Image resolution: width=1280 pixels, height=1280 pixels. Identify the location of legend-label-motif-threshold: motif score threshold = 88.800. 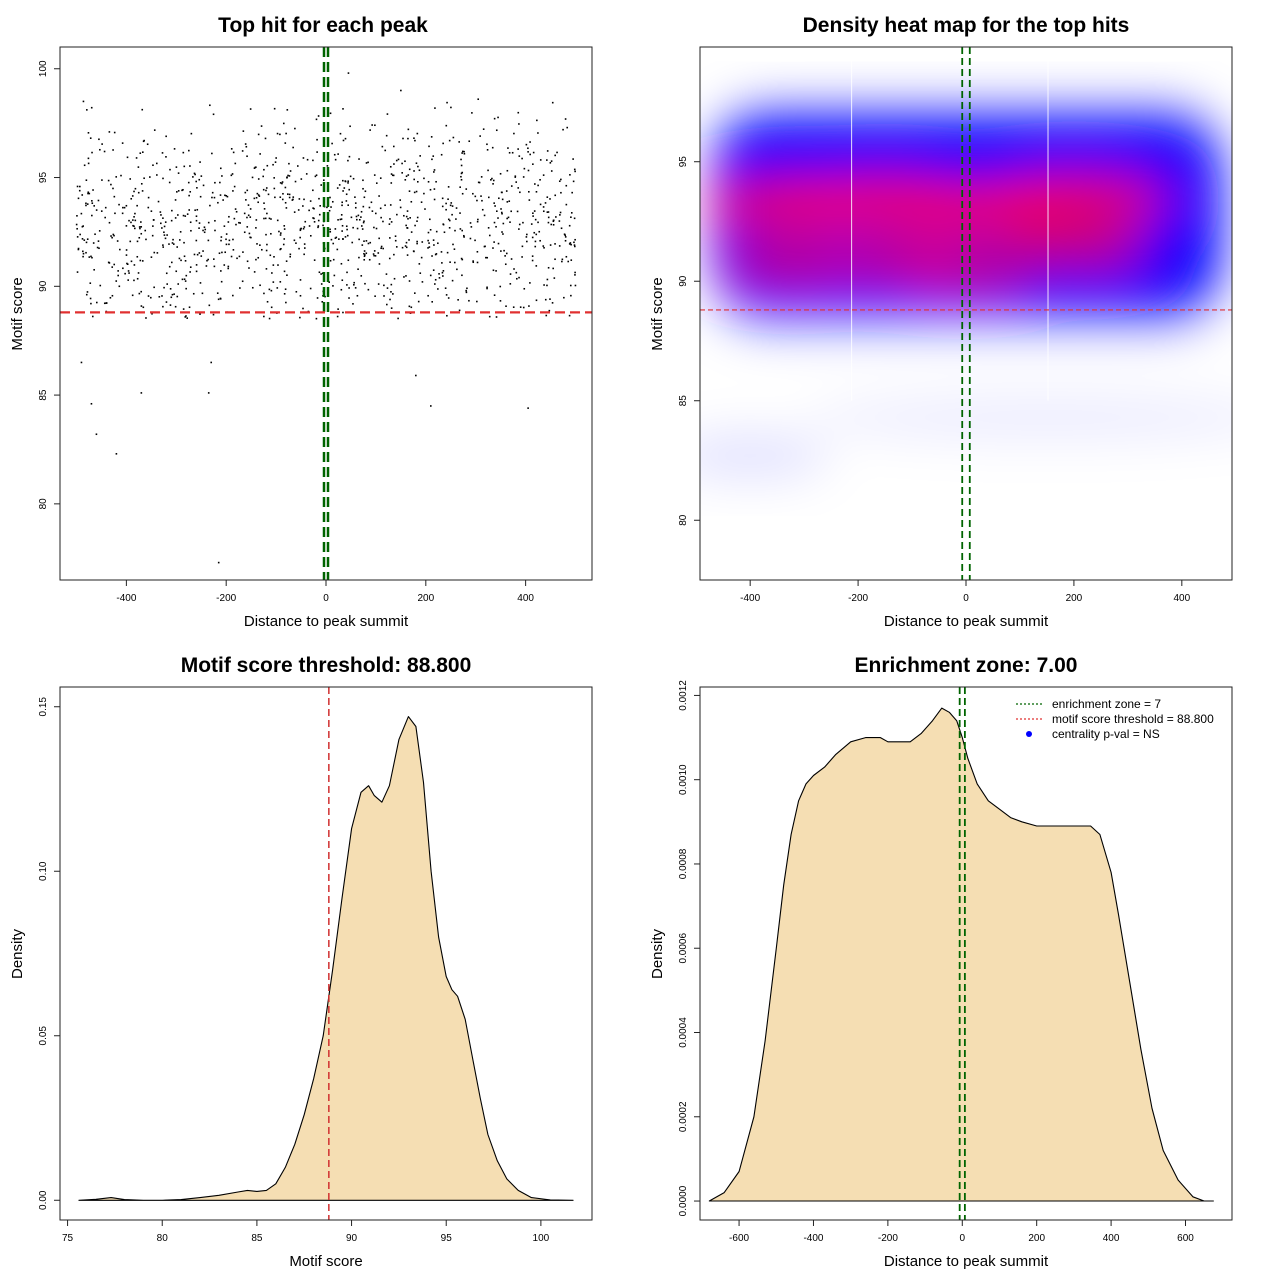
(1133, 719).